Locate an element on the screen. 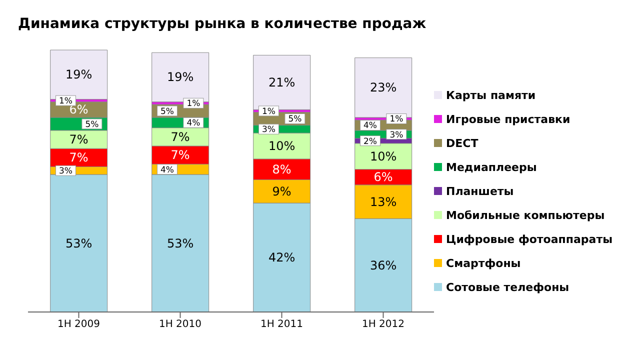 This screenshot has width=637, height=350. data-label: 2% is located at coordinates (370, 141).